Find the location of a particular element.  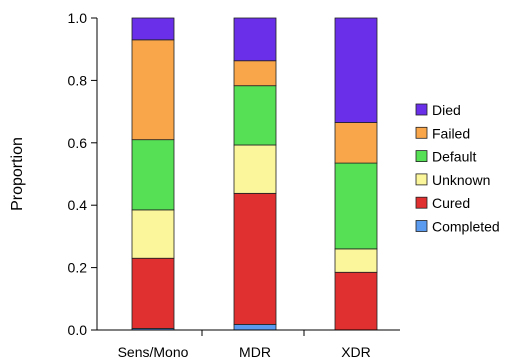

legend-label-completed: Completed is located at coordinates (466, 227).